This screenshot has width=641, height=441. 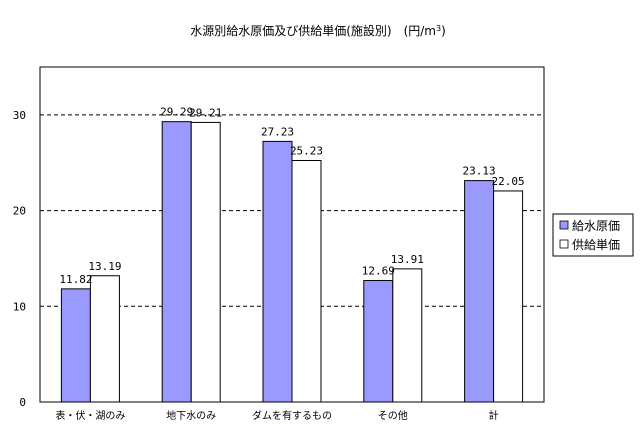 What do you see at coordinates (596, 245) in the screenshot?
I see `legend-label-series-2: 供給単価` at bounding box center [596, 245].